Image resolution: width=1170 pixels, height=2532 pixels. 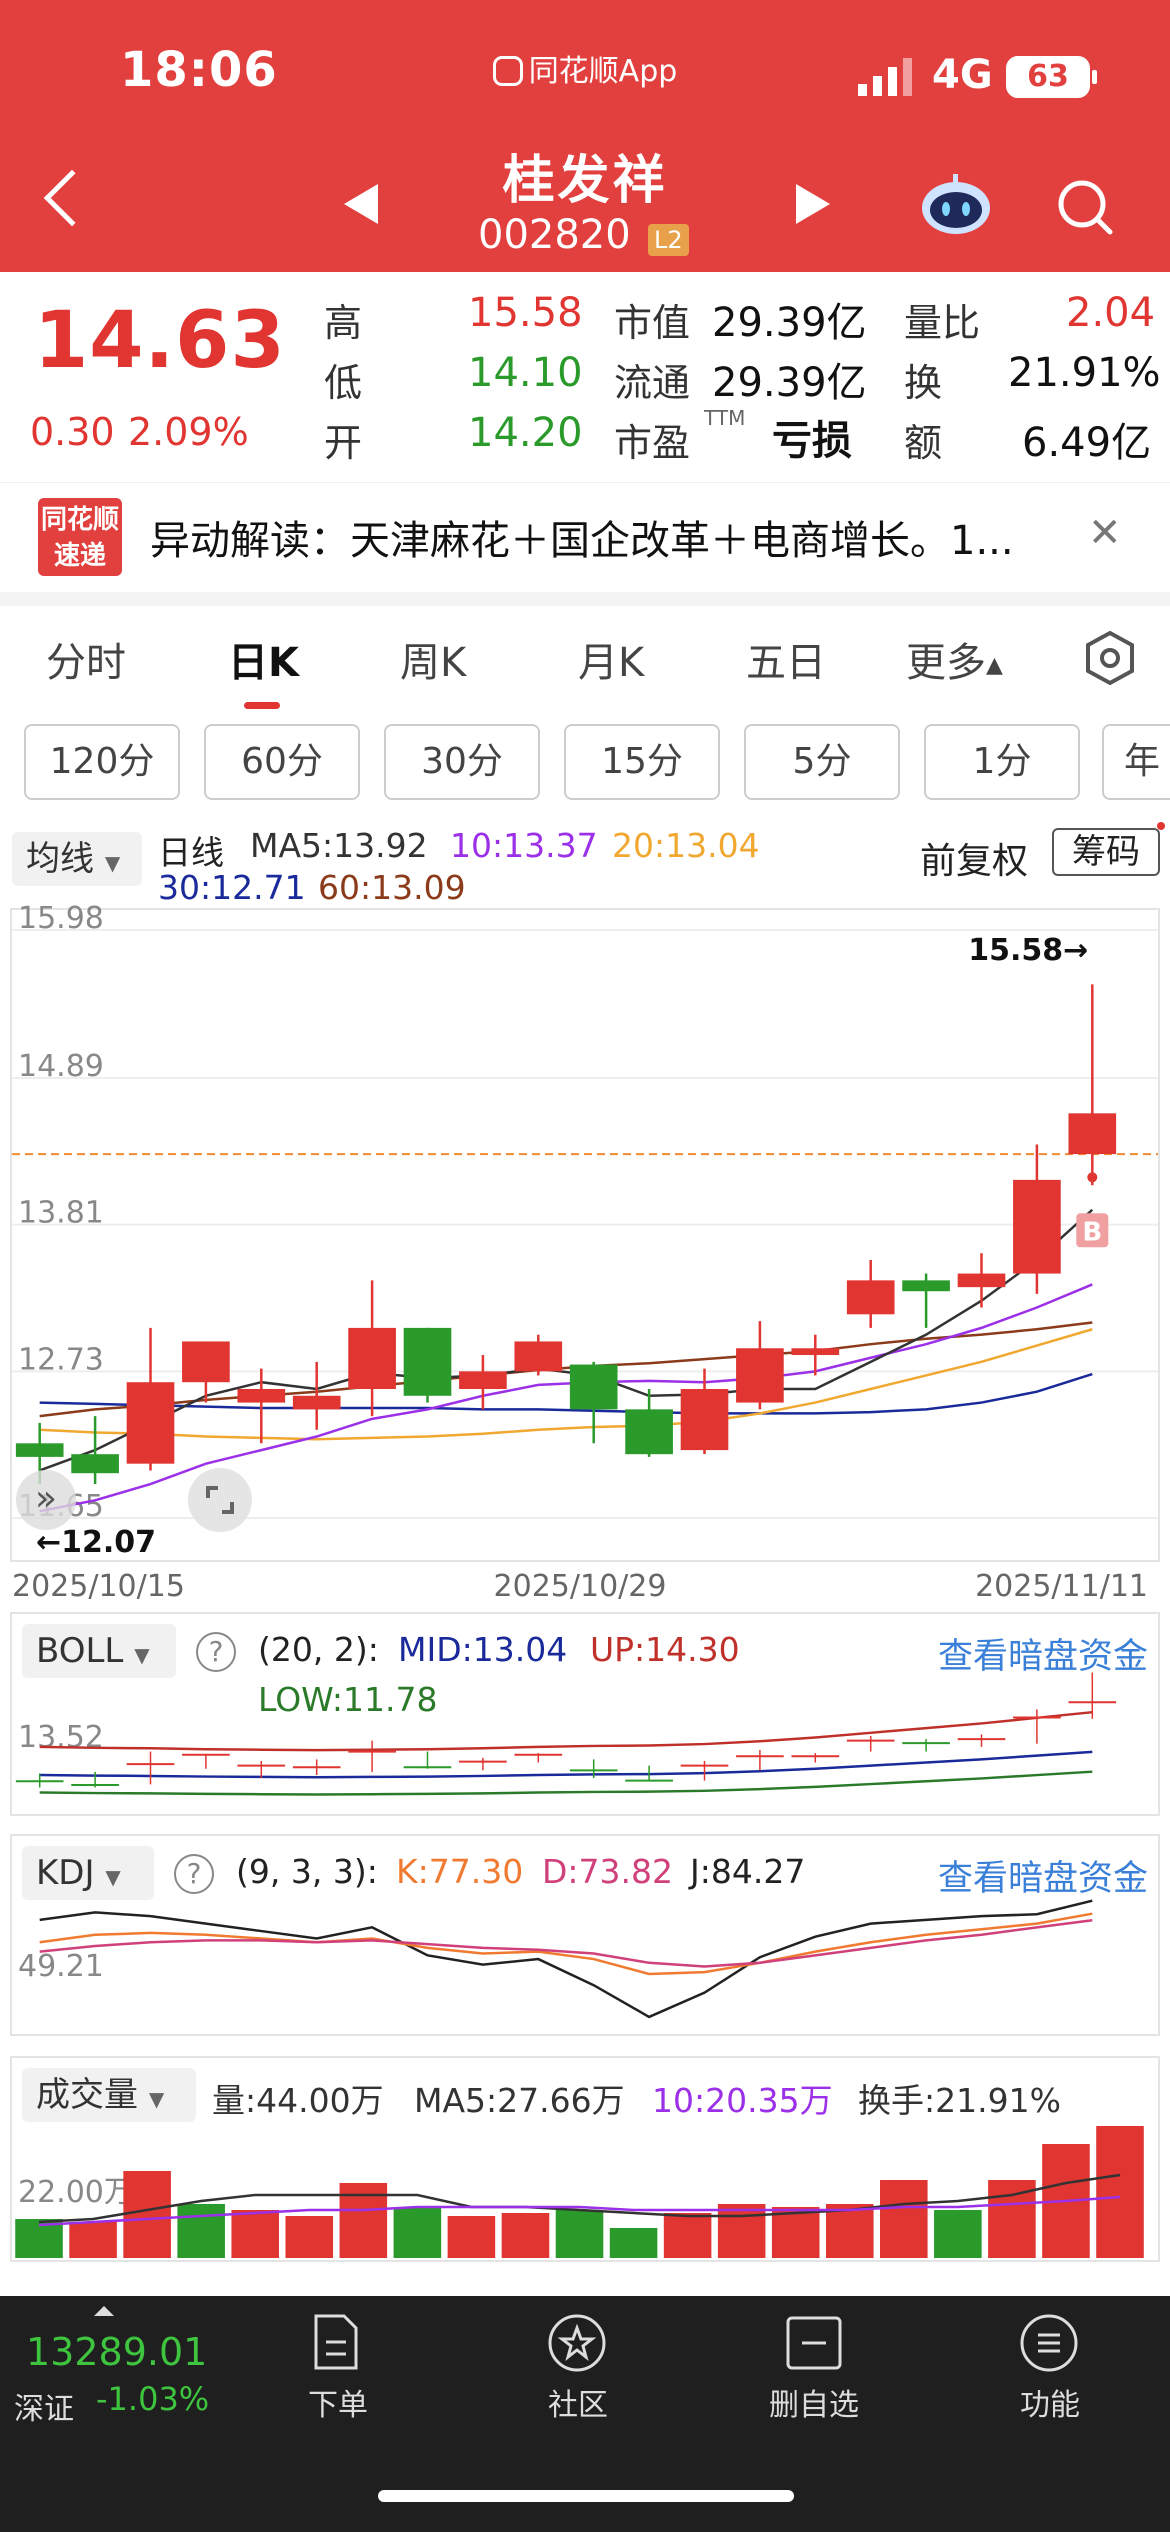 I want to click on boll-mid: MID:13.04, so click(x=483, y=1649).